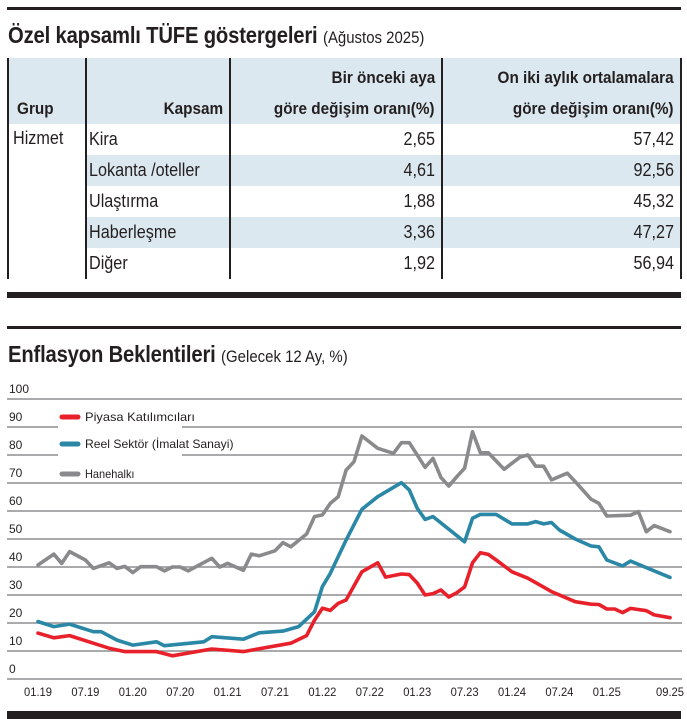  I want to click on header-grup: Grup, so click(47, 91).